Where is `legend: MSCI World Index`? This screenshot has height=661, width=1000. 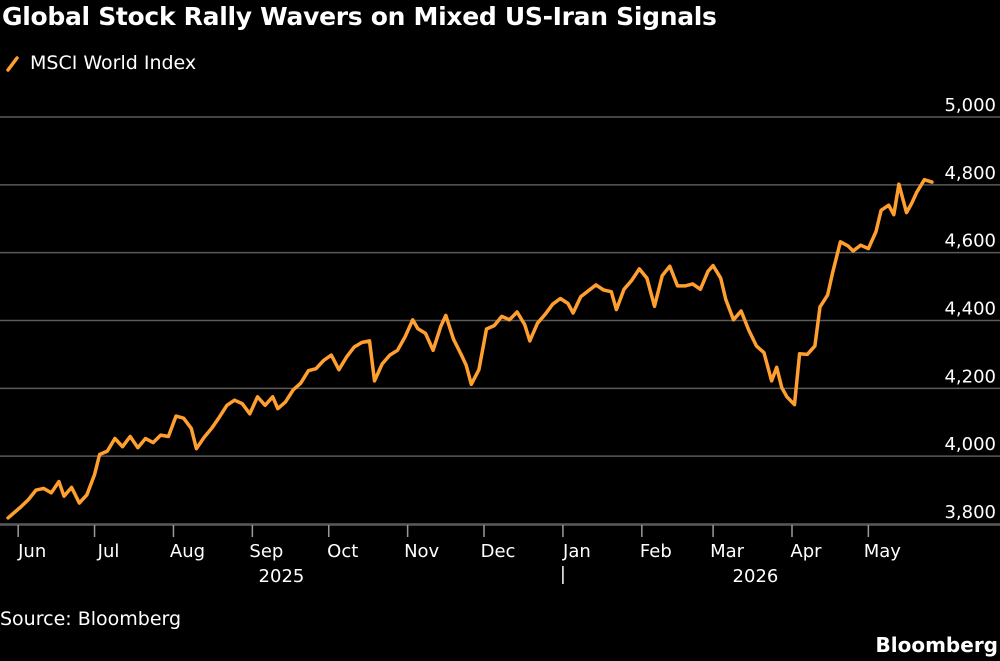
legend: MSCI World Index is located at coordinates (100, 63).